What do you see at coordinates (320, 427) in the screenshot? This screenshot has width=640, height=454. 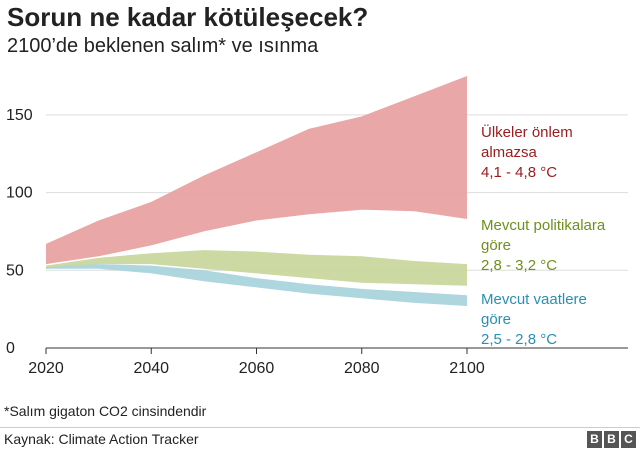 I see `footer-divider` at bounding box center [320, 427].